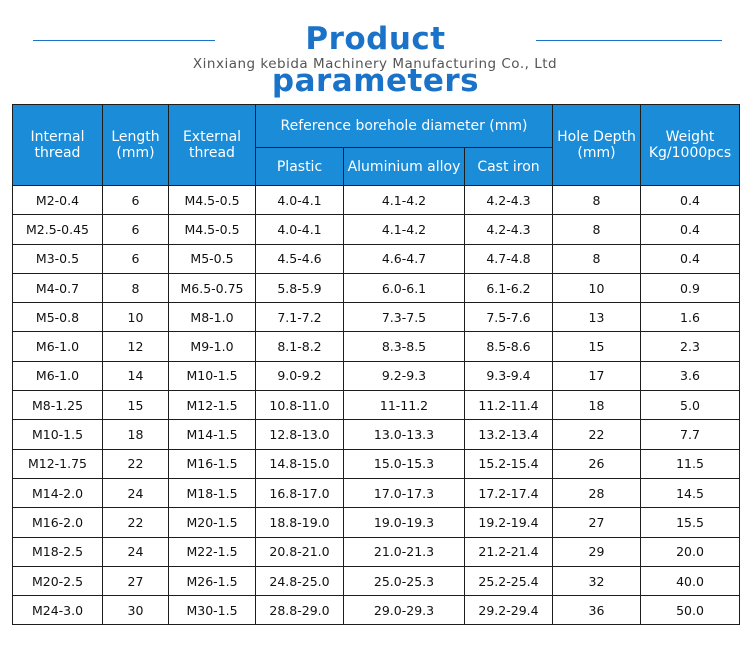 This screenshot has height=654, width=750. What do you see at coordinates (596, 551) in the screenshot?
I see `cell-hole-depth: 29` at bounding box center [596, 551].